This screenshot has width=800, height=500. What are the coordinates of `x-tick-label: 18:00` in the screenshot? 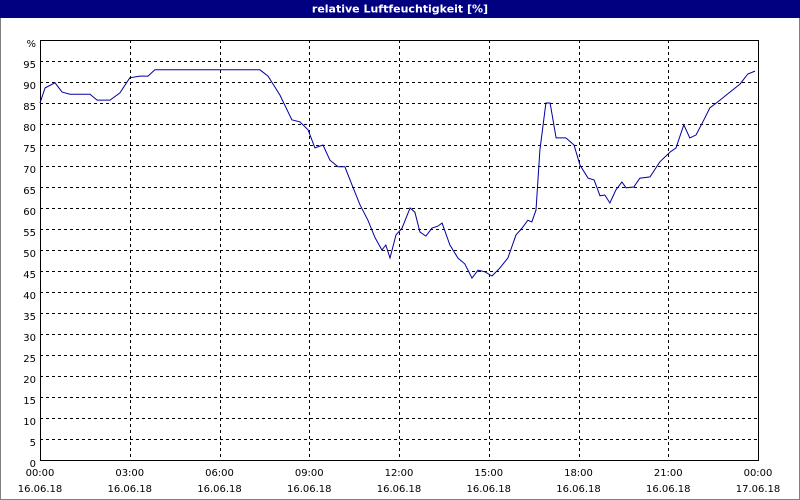 It's located at (578, 473).